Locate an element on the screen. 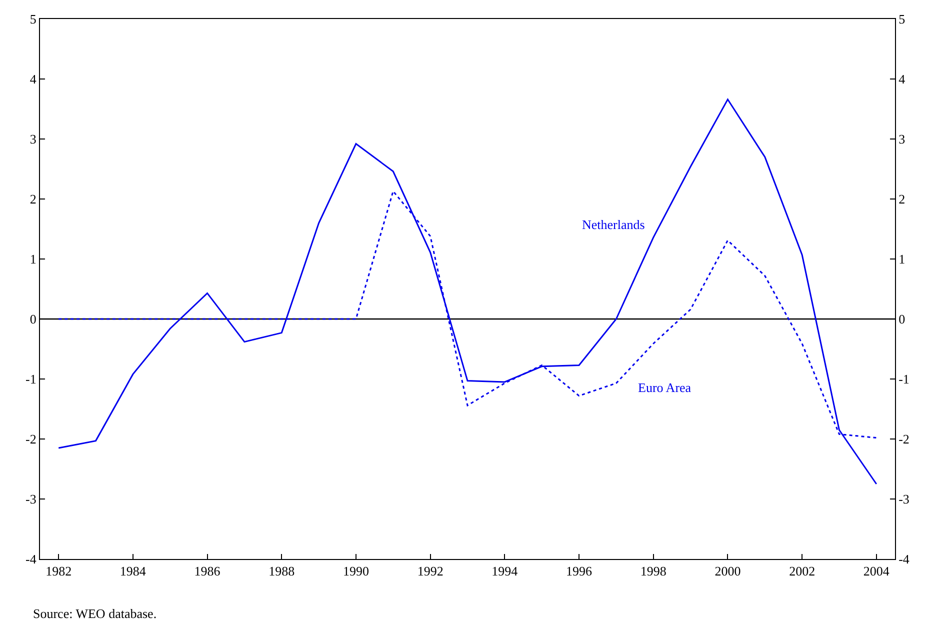  x-tick-label: 1998 is located at coordinates (653, 571).